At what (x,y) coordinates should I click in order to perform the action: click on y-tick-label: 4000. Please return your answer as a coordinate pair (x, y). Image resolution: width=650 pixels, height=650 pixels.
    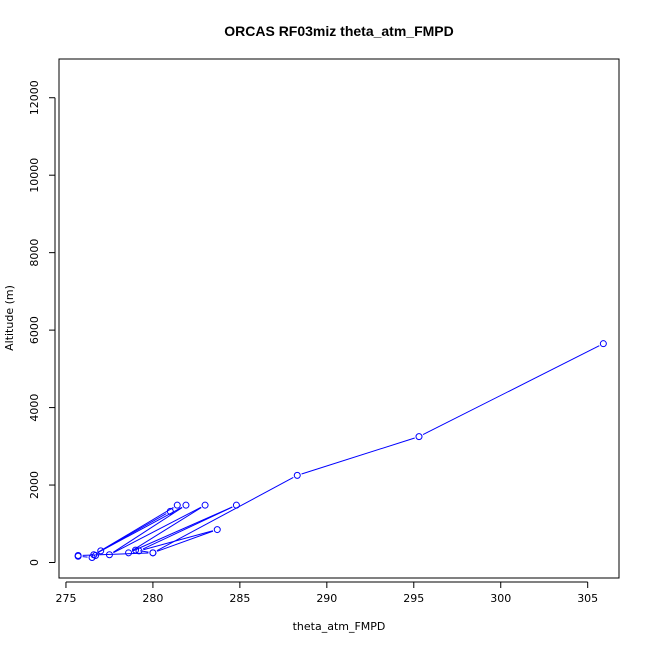
    Looking at the image, I should click on (34, 408).